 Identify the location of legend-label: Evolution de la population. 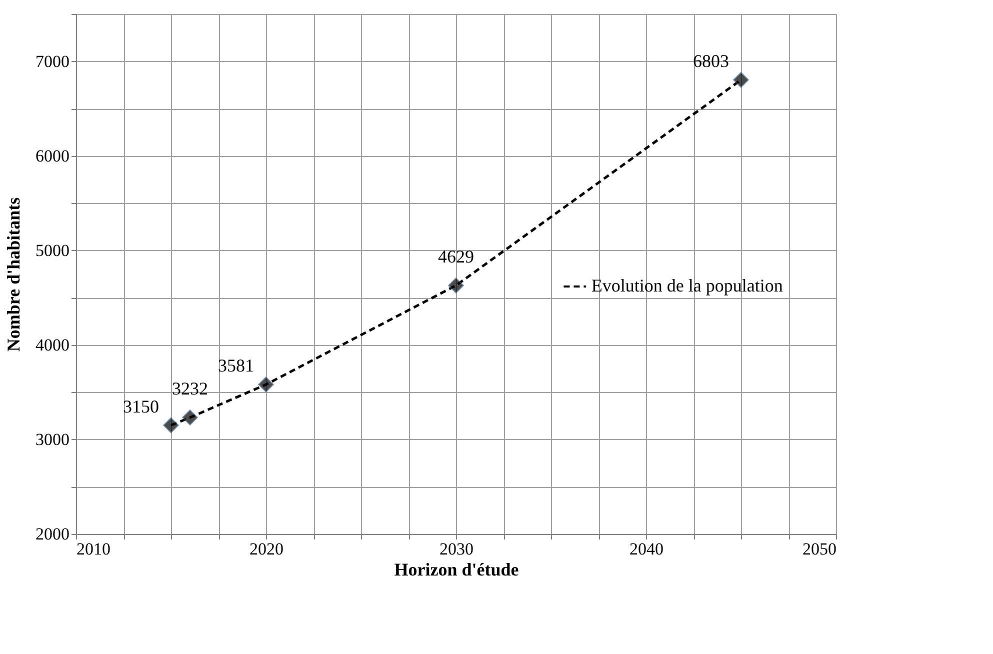
(687, 286).